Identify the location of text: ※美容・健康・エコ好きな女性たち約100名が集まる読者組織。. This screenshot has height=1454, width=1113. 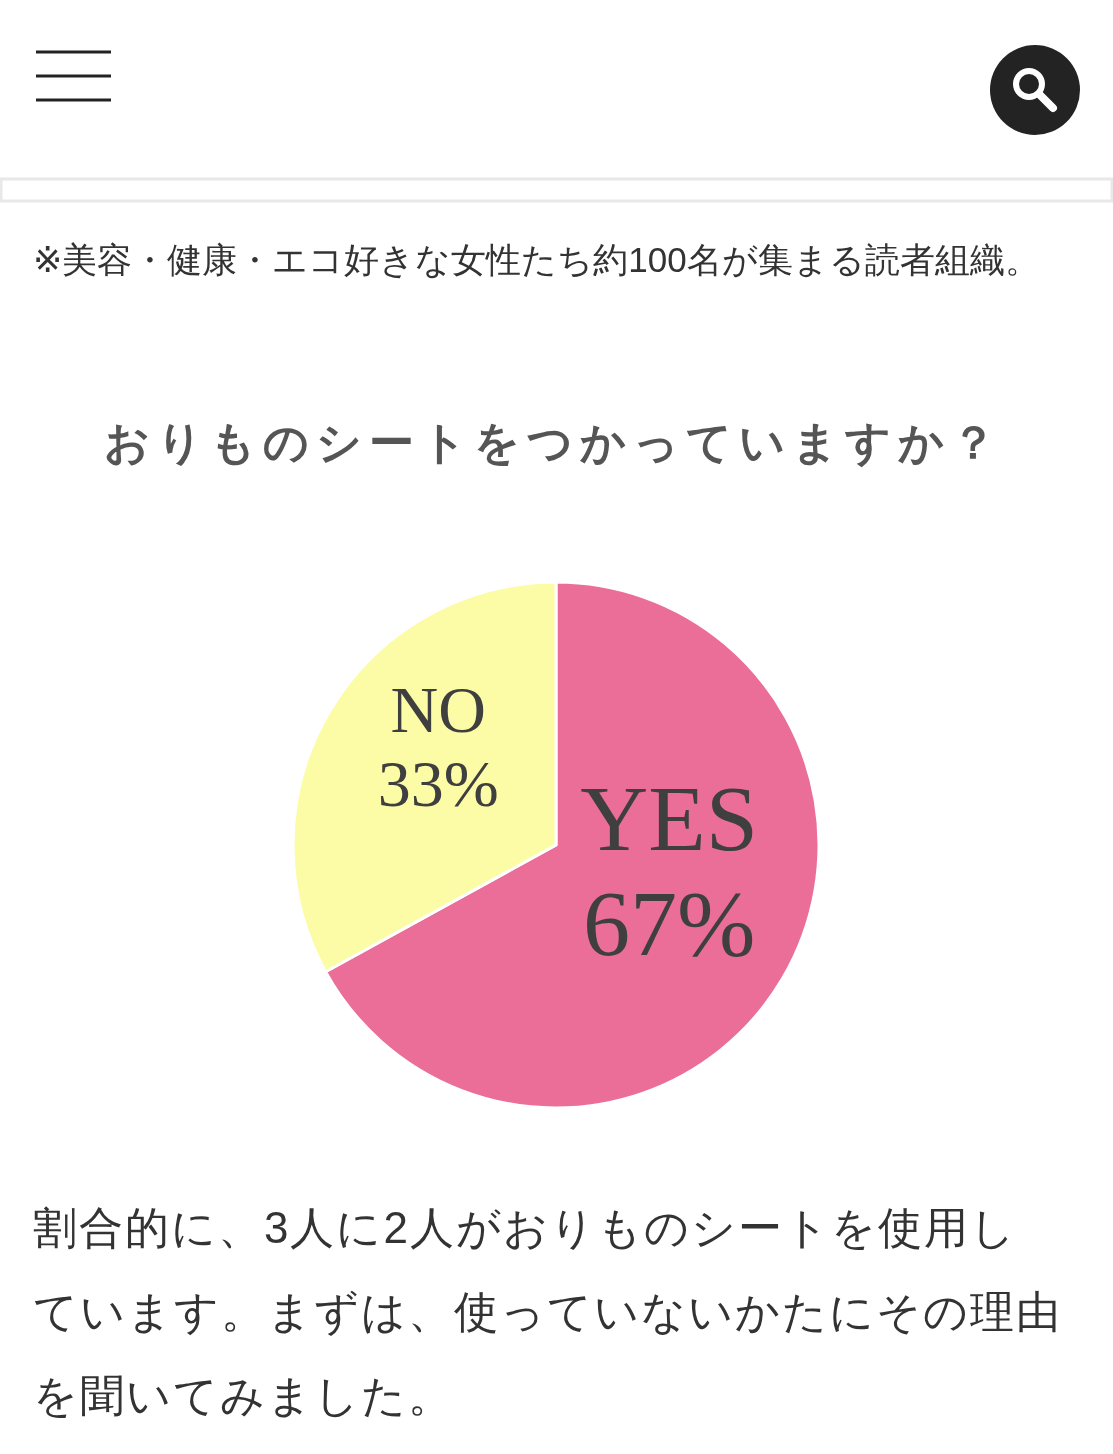
(536, 259).